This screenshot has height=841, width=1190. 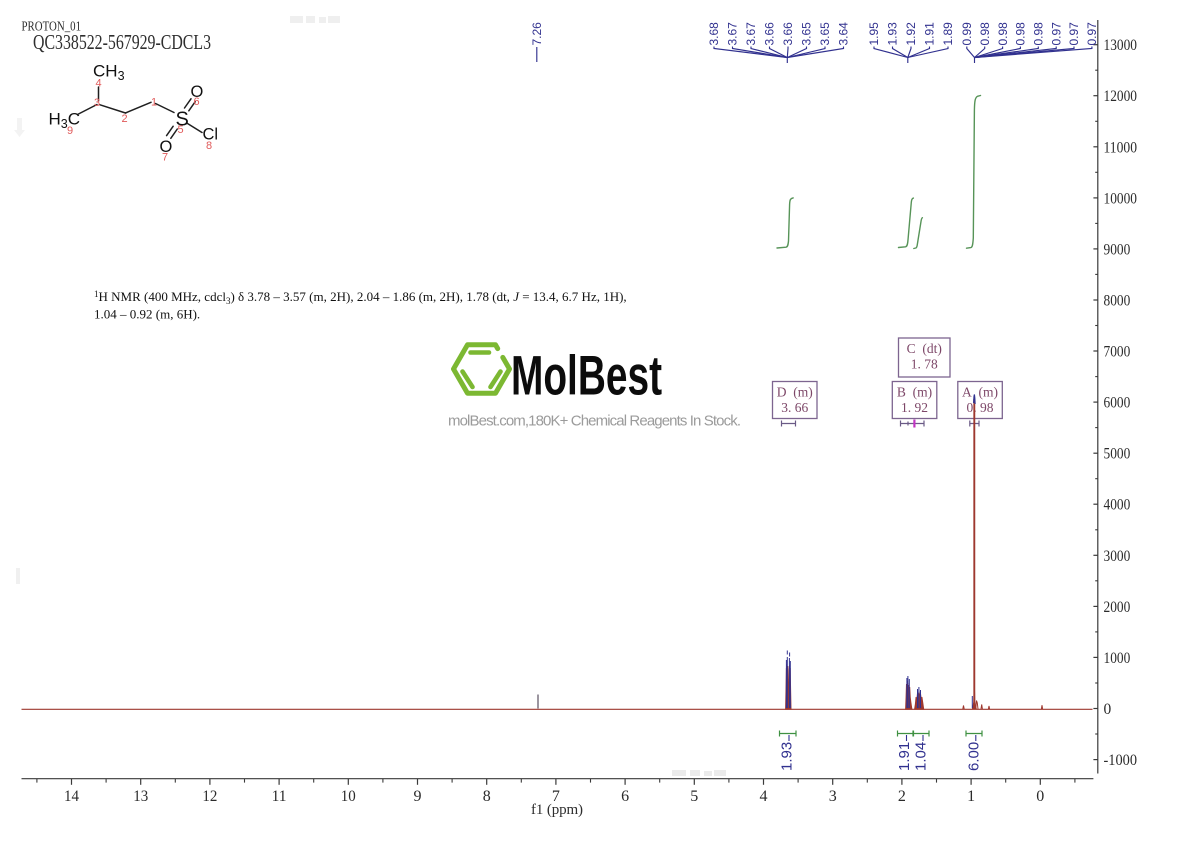 I want to click on svg-text: 10000, so click(x=1121, y=198).